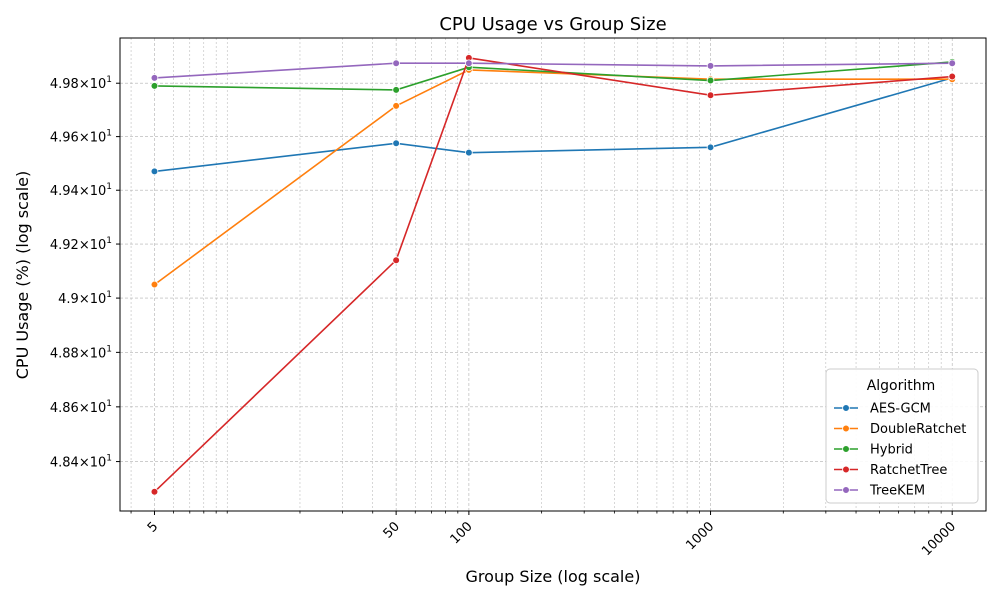 The width and height of the screenshot is (1000, 600). I want to click on y-tick-label: 4.94×101, so click(81, 190).